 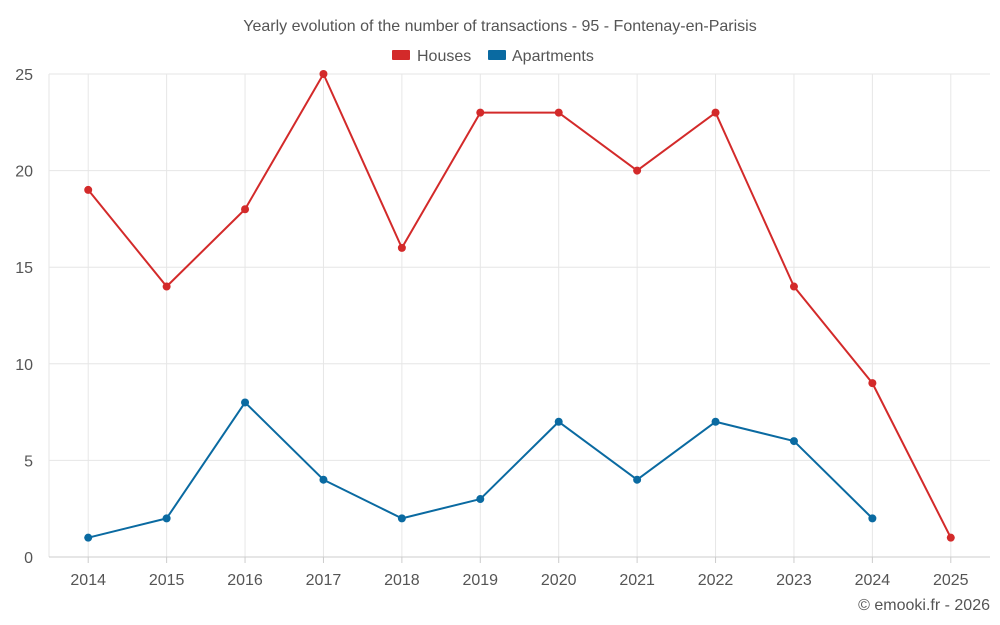 What do you see at coordinates (24, 75) in the screenshot?
I see `y-tick-label: 25` at bounding box center [24, 75].